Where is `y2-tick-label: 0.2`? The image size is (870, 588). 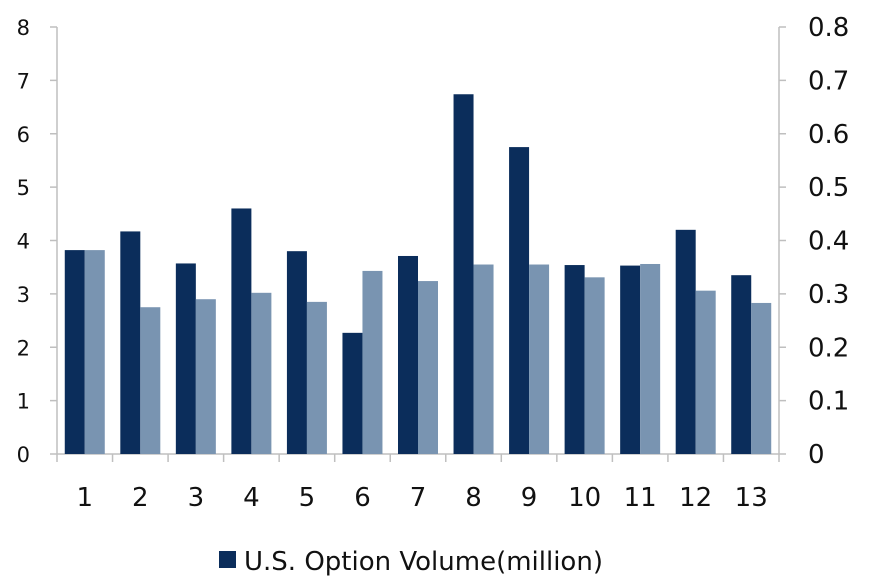
y2-tick-label: 0.2 is located at coordinates (828, 348).